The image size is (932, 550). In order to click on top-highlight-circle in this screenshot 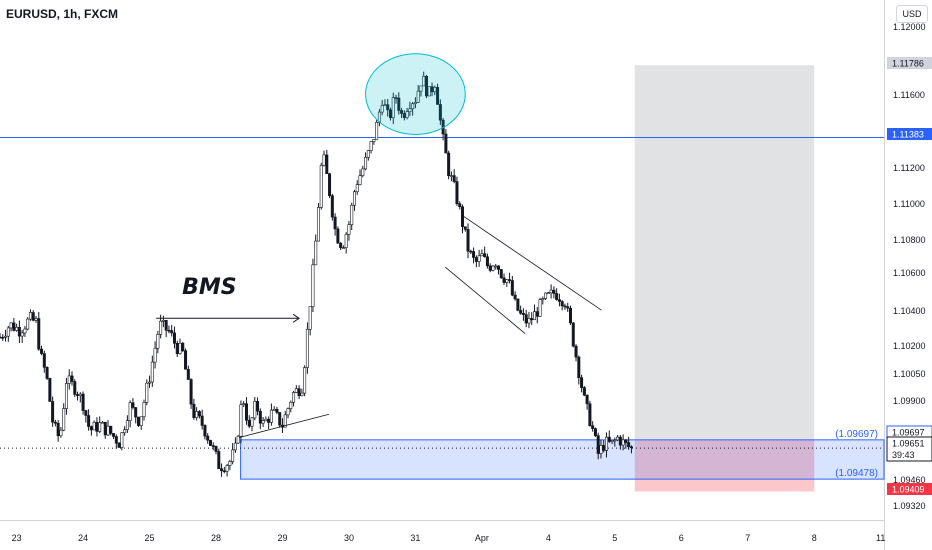, I will do `click(415, 94)`.